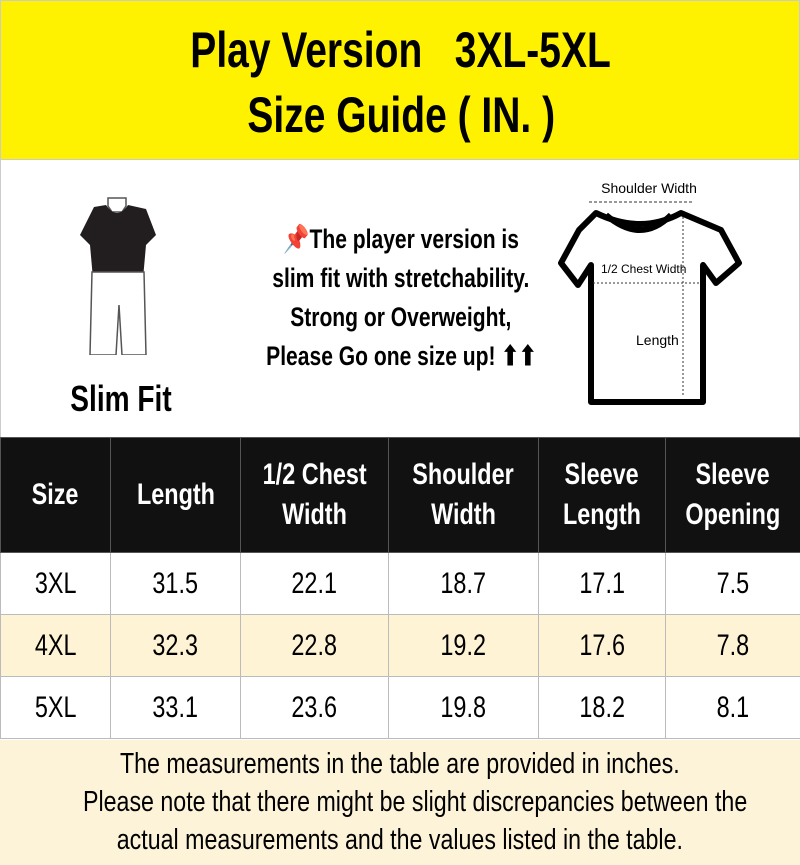 The width and height of the screenshot is (800, 865). What do you see at coordinates (175, 583) in the screenshot?
I see `table-cell: 31.5` at bounding box center [175, 583].